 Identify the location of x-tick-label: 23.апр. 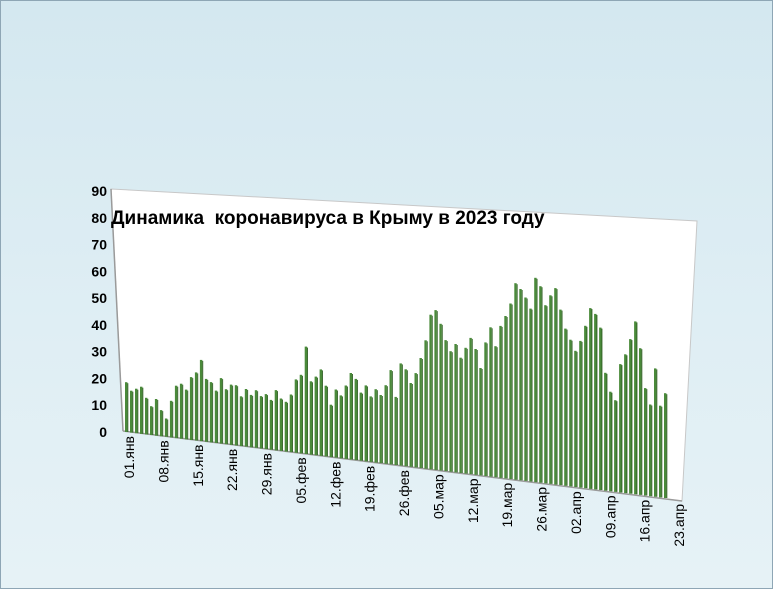
(679, 525).